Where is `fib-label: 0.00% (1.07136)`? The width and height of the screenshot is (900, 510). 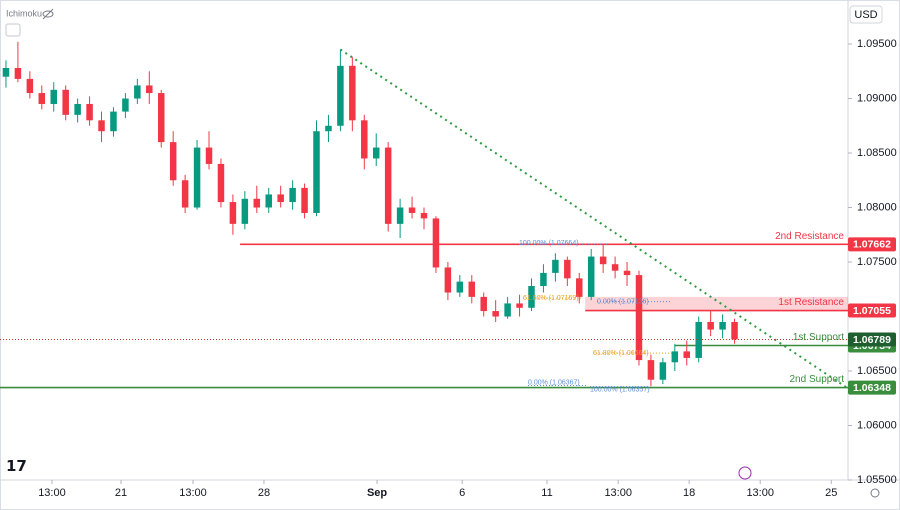 fib-label: 0.00% (1.07136) is located at coordinates (623, 302).